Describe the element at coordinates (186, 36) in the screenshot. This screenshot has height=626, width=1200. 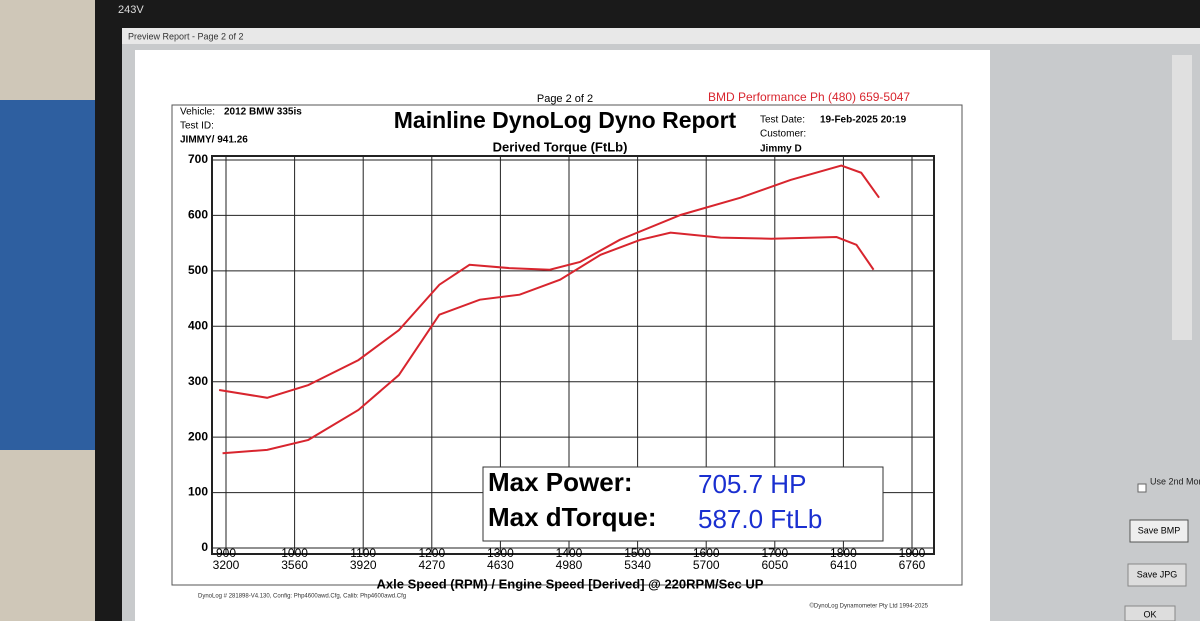
I see `window-title: Preview Report - Page 2 of 2` at that location.